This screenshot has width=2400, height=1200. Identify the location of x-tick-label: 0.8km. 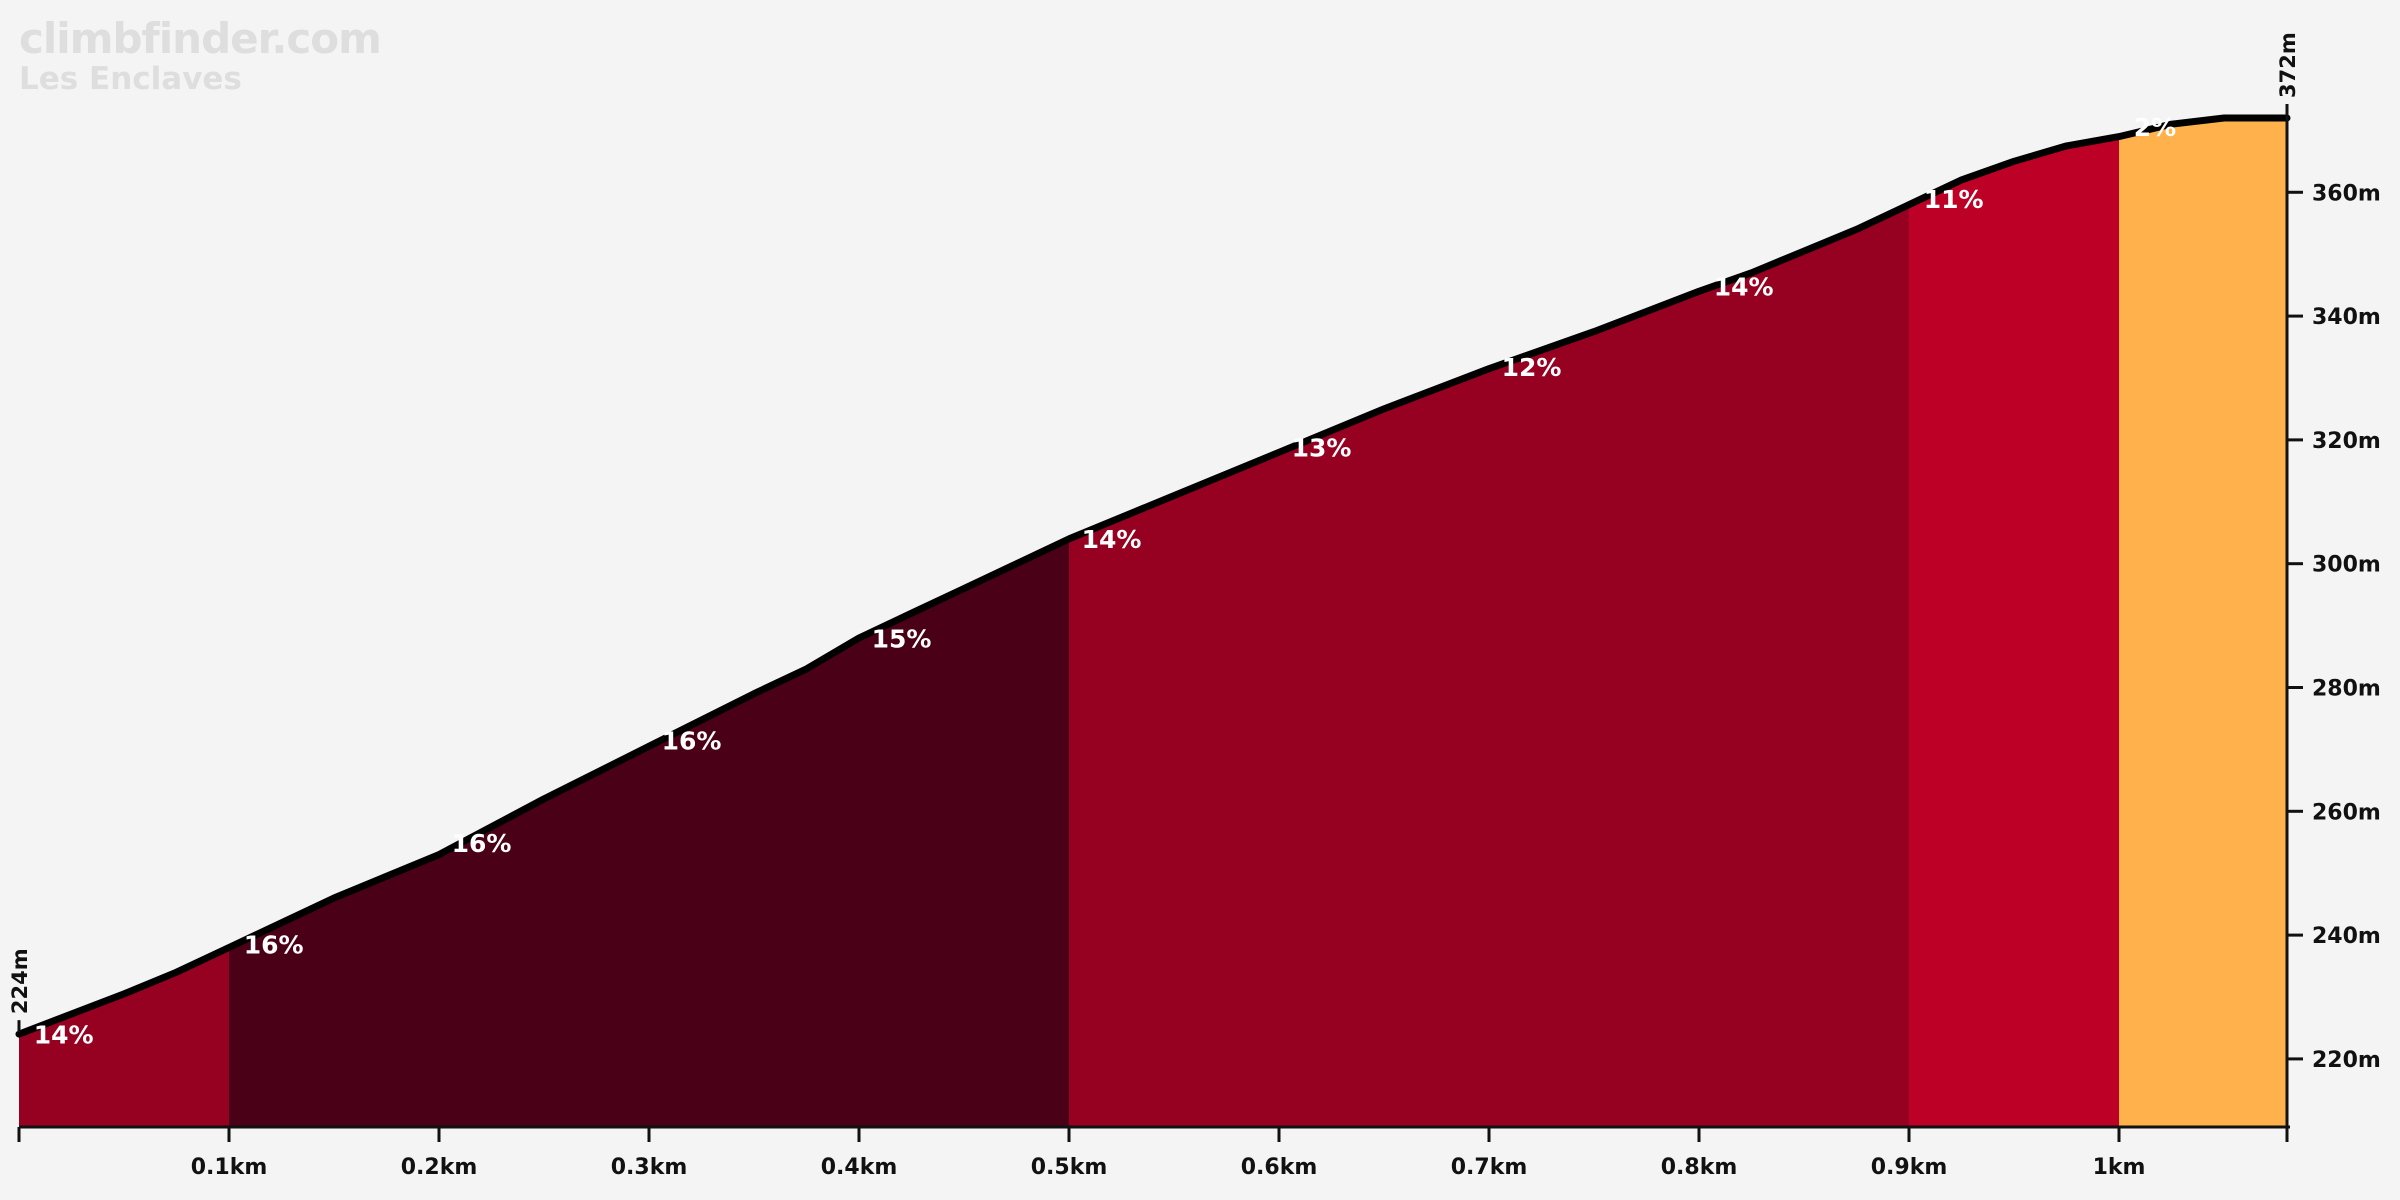
(1699, 1167).